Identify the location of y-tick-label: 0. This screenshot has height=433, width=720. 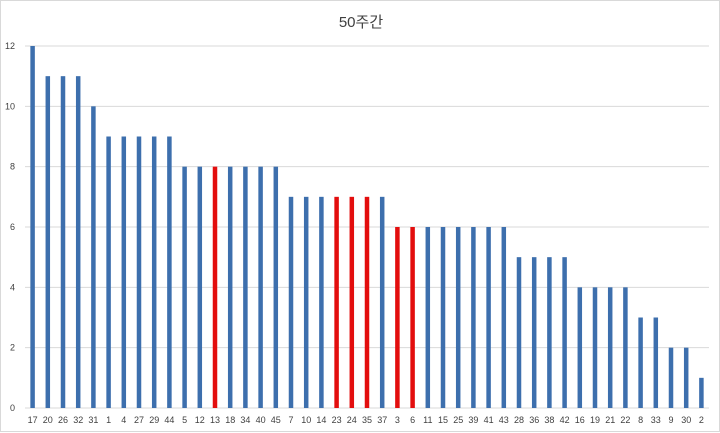
(12, 408).